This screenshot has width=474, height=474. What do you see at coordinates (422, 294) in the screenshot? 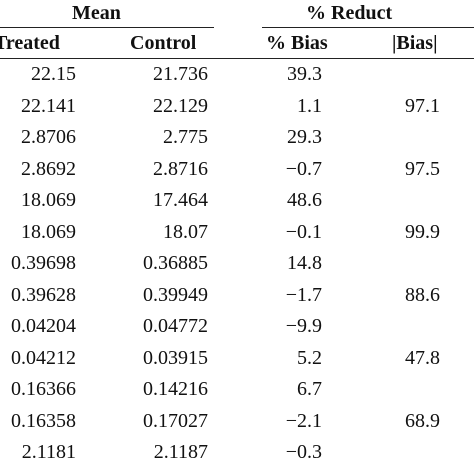
I see `cell-abs-bias: 88.6` at bounding box center [422, 294].